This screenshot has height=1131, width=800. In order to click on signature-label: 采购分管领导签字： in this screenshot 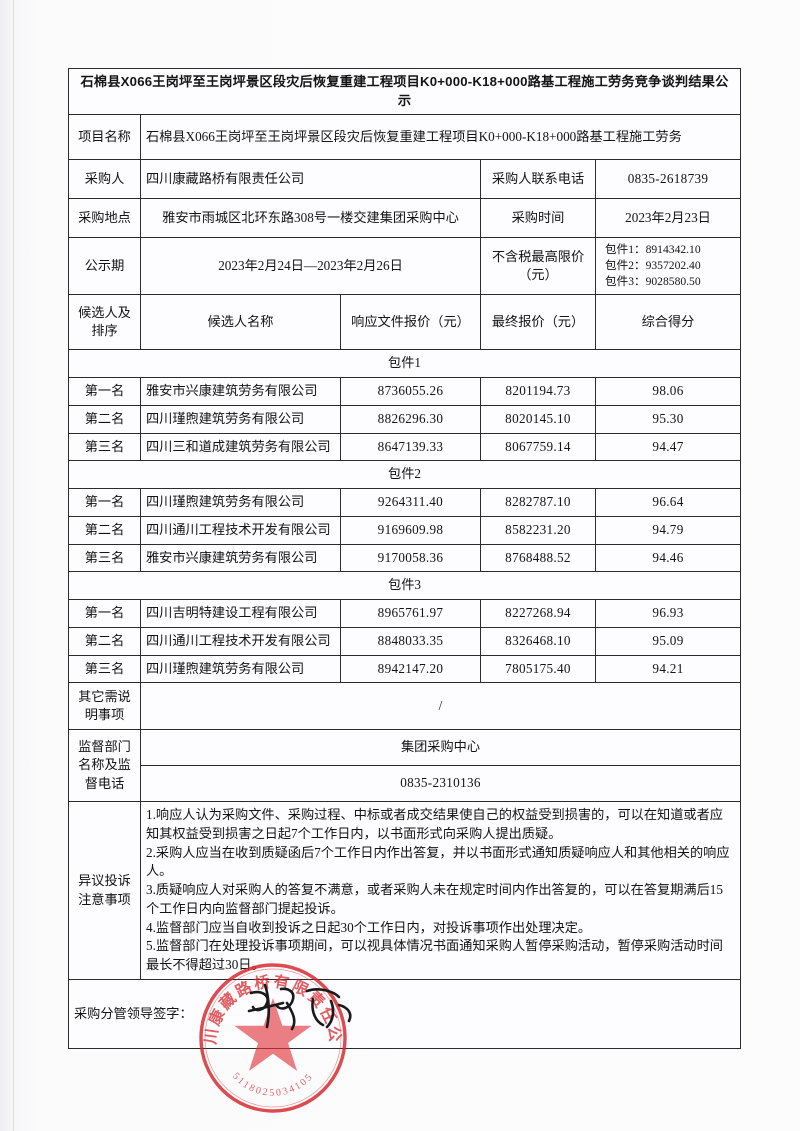, I will do `click(404, 1013)`.